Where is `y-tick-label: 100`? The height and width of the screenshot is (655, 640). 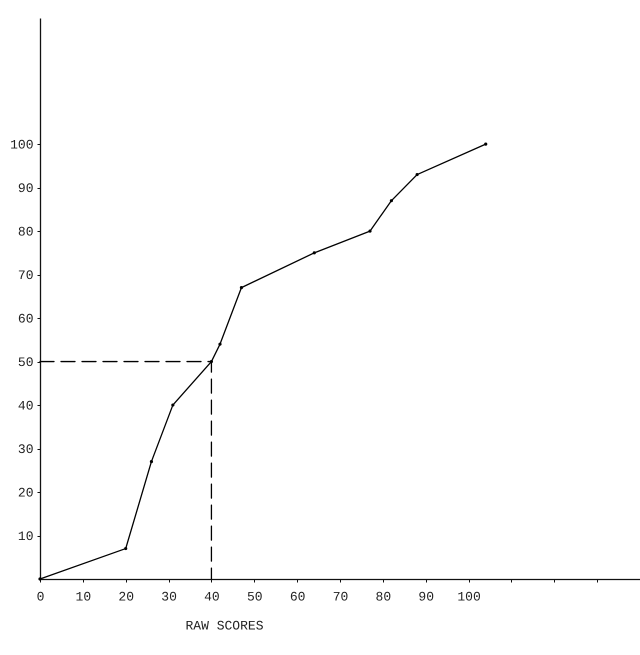 y-tick-label: 100 is located at coordinates (22, 145).